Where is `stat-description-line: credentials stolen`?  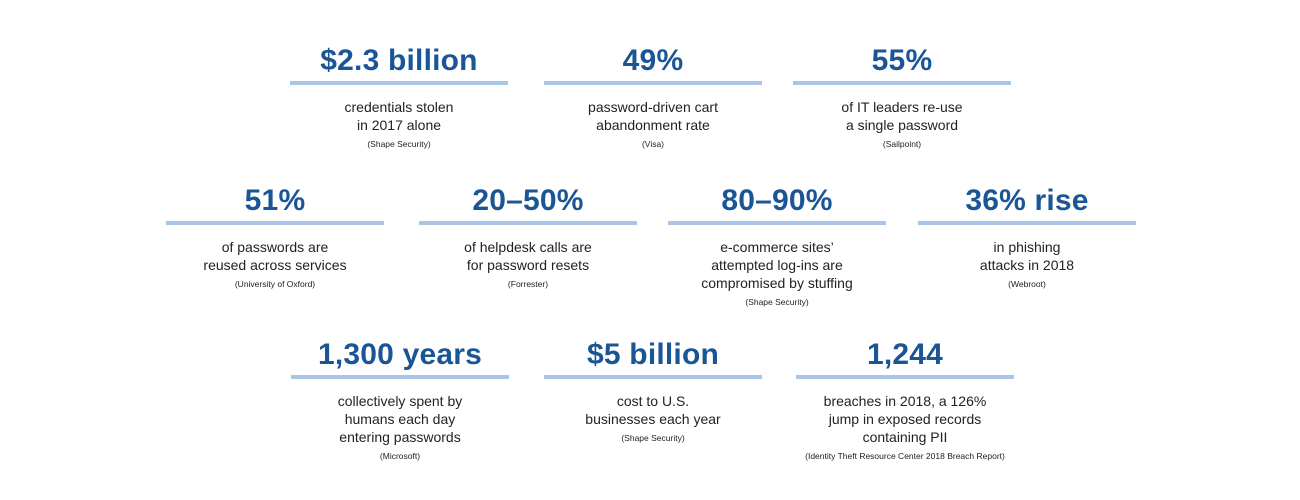
stat-description-line: credentials stolen is located at coordinates (399, 107).